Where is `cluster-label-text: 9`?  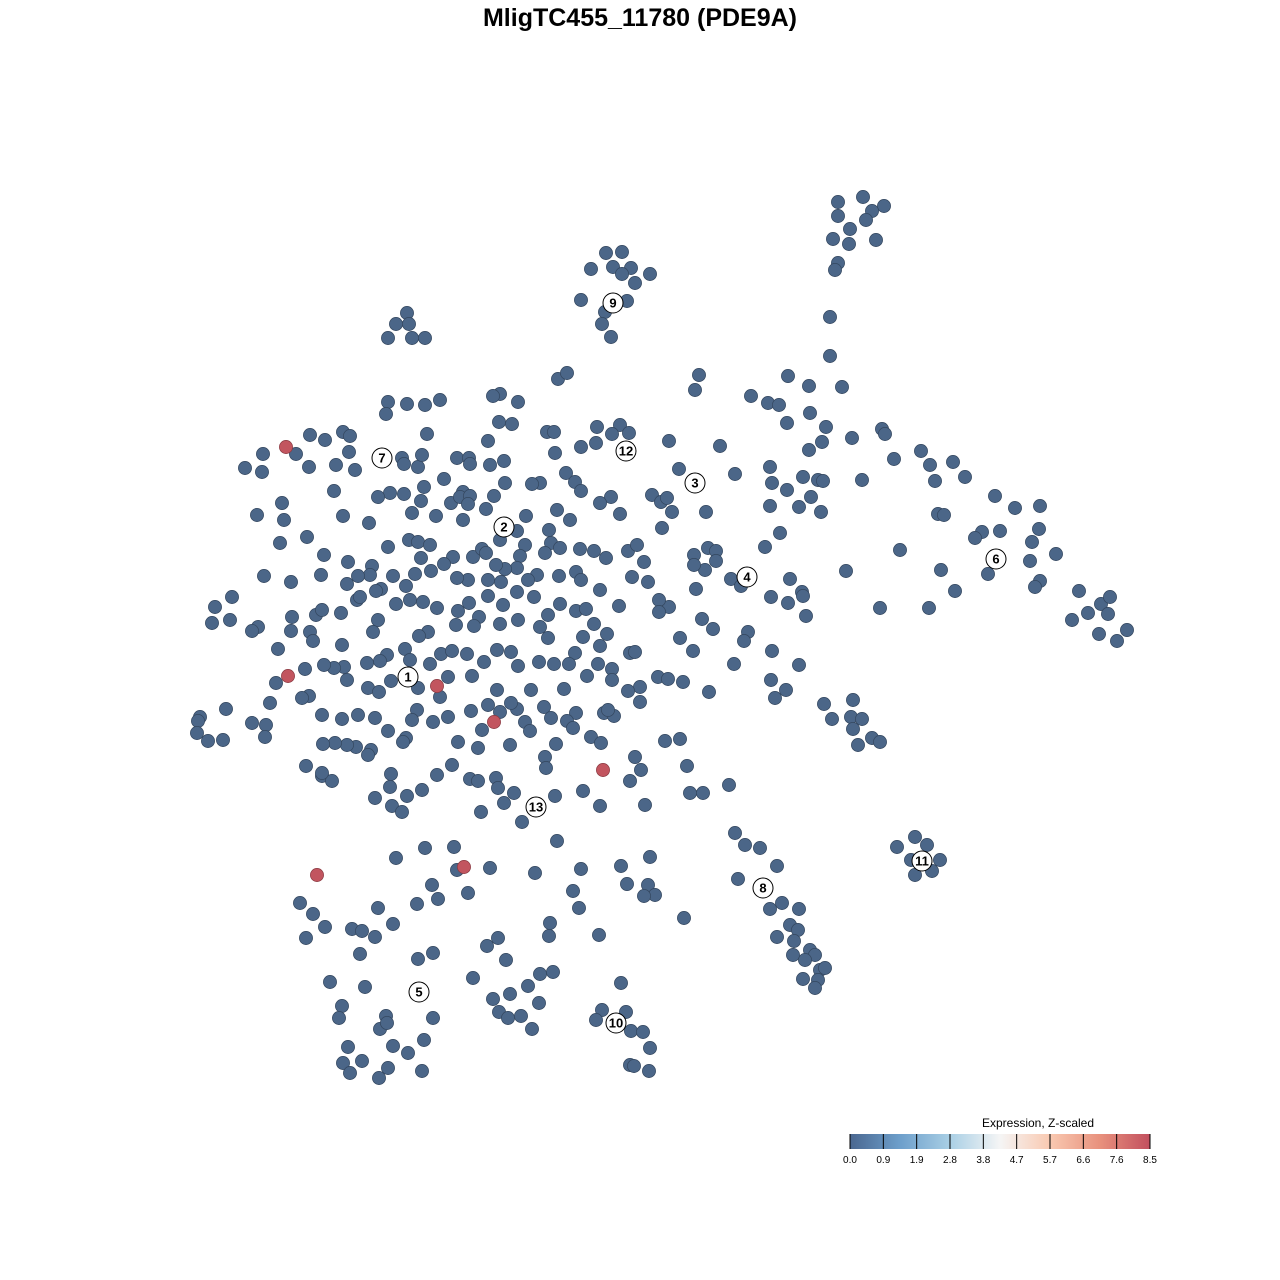 cluster-label-text: 9 is located at coordinates (612, 303).